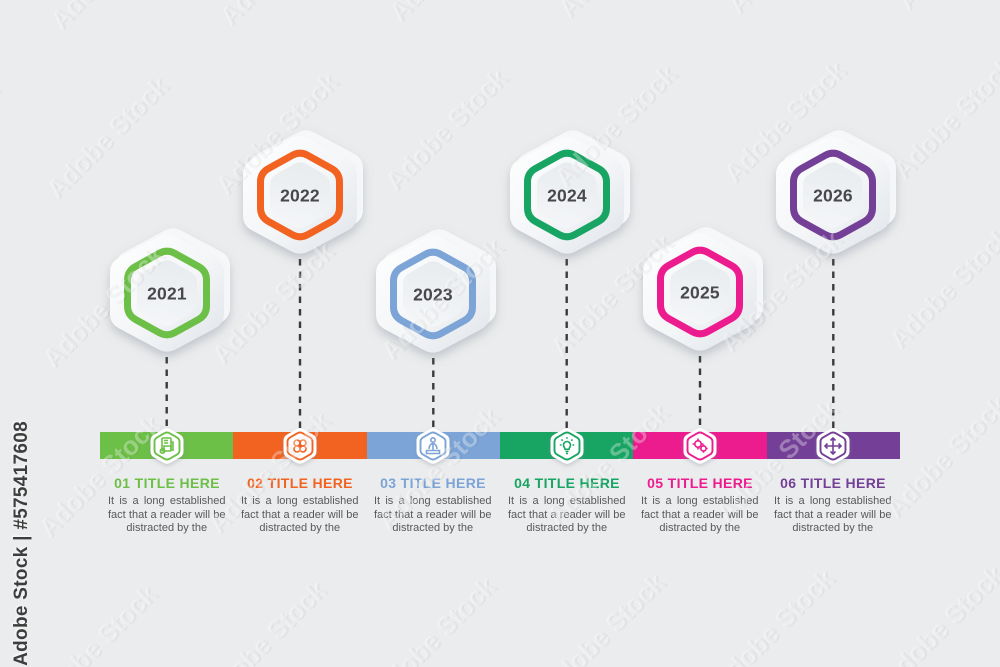 This screenshot has width=1000, height=667. Describe the element at coordinates (700, 292) in the screenshot. I see `svg-text: 2025` at that location.